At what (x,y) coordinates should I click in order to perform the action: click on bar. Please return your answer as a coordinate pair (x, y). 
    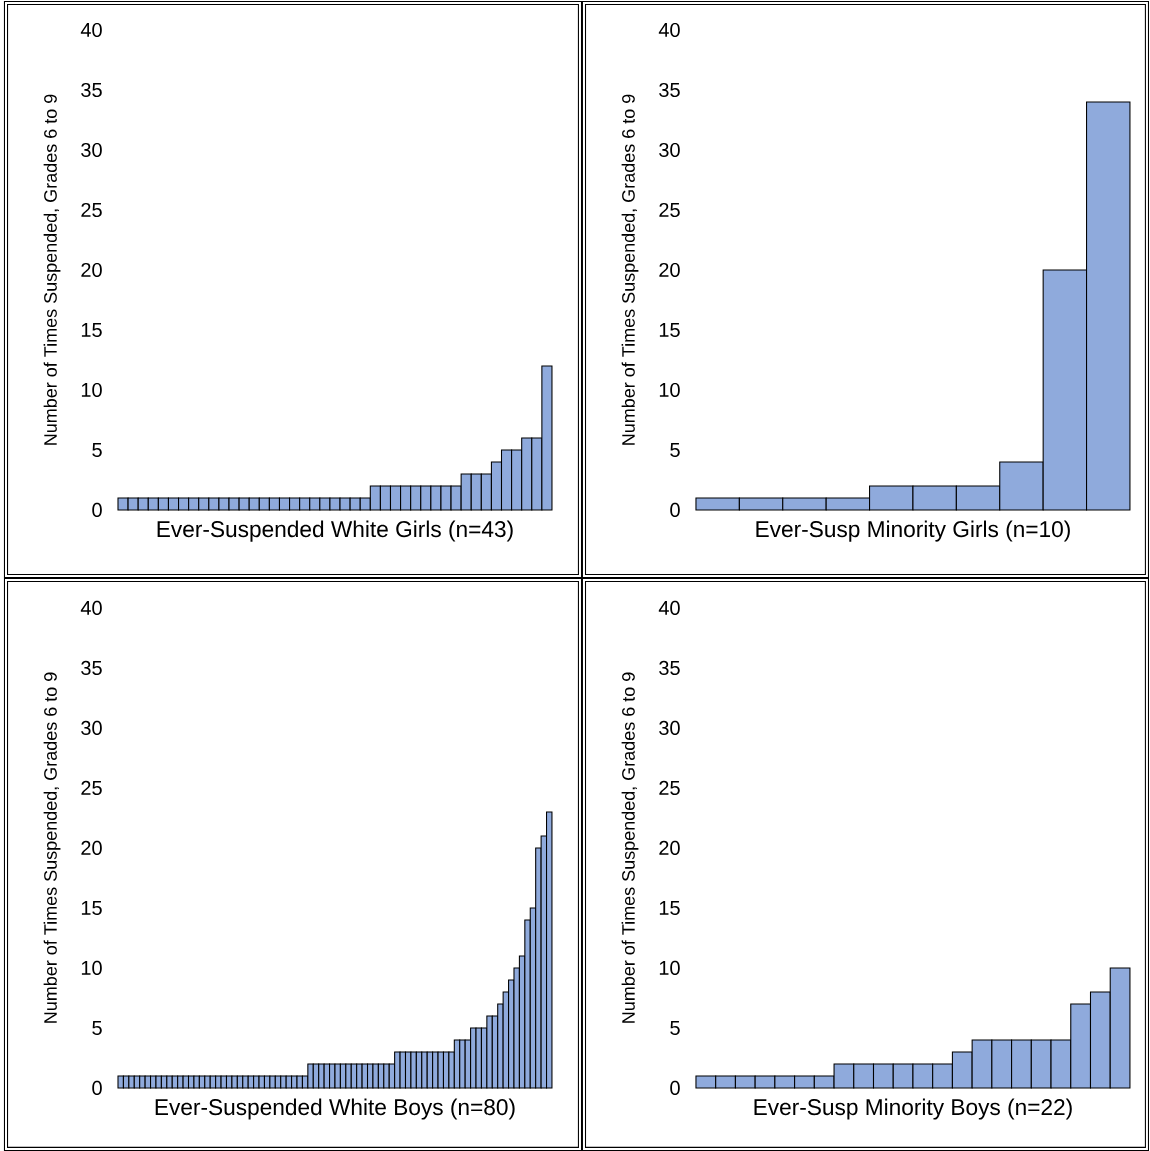
    Looking at the image, I should click on (120, 1082).